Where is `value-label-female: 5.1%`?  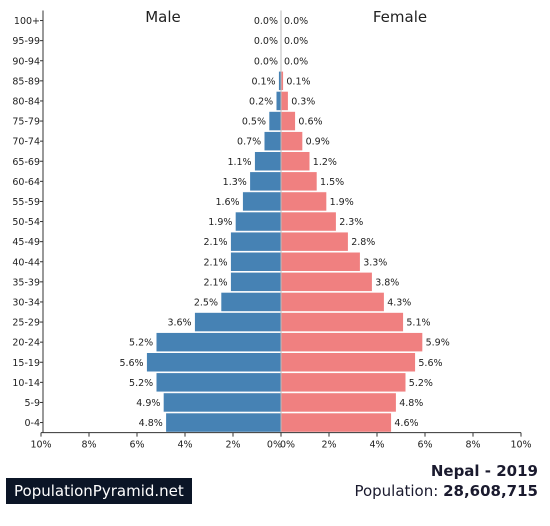
value-label-female: 5.1% is located at coordinates (418, 323).